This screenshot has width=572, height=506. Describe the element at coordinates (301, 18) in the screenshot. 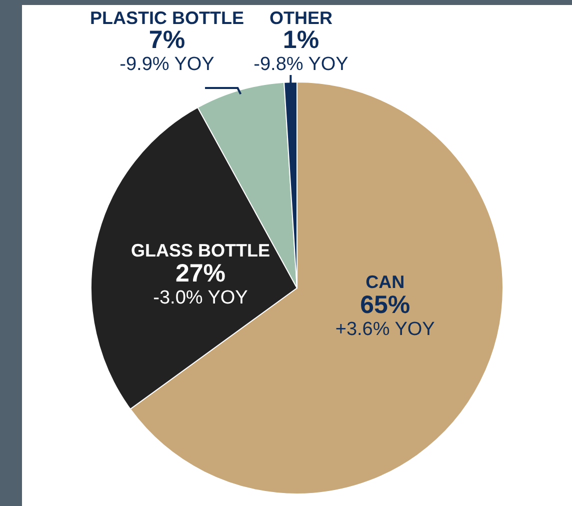

I see `slice-label: OTHER` at that location.